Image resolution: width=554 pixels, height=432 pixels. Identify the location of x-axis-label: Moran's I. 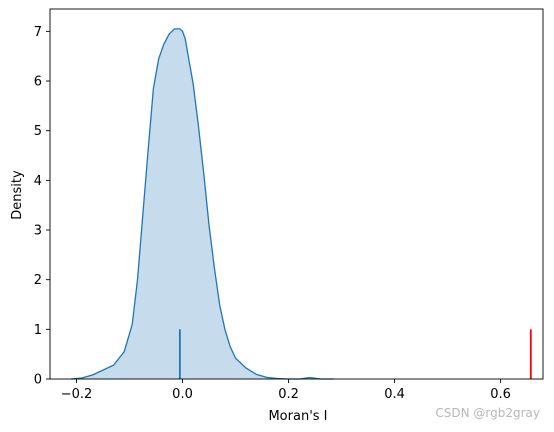
(297, 416).